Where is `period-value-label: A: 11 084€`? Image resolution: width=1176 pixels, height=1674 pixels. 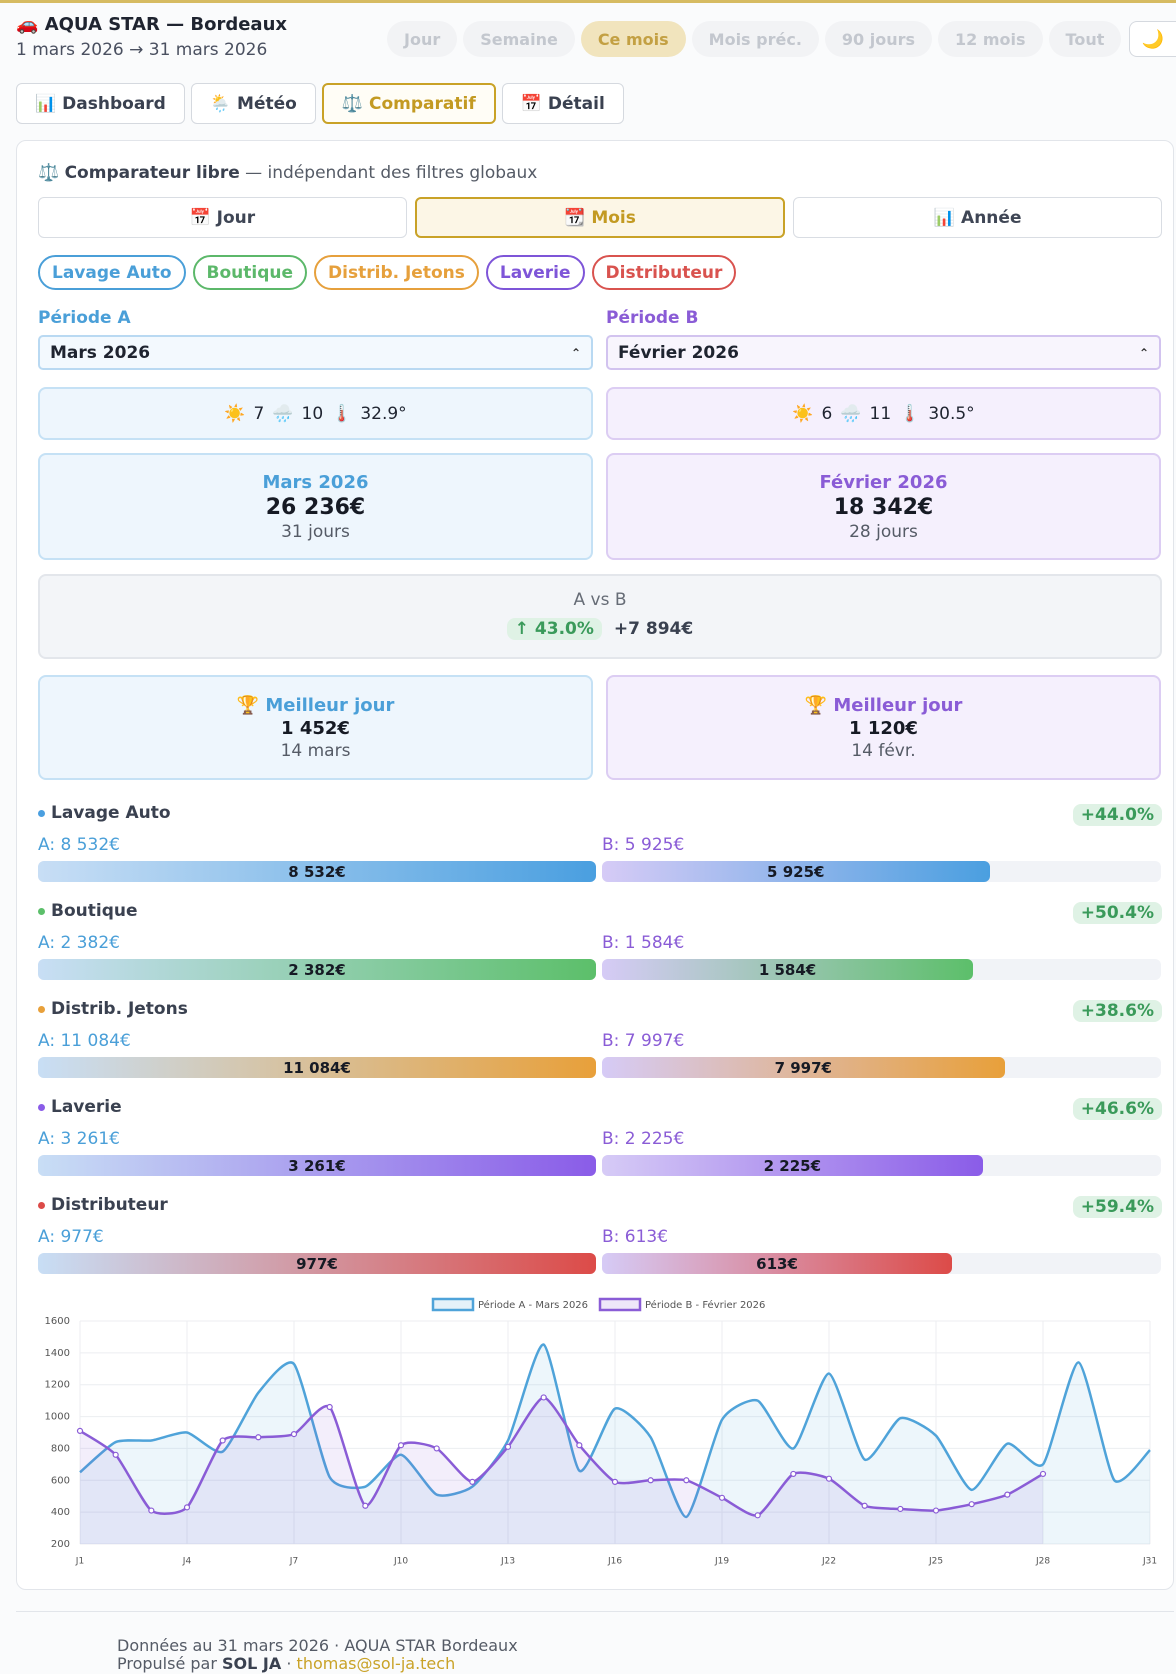
period-value-label: A: 11 084€ is located at coordinates (84, 1041).